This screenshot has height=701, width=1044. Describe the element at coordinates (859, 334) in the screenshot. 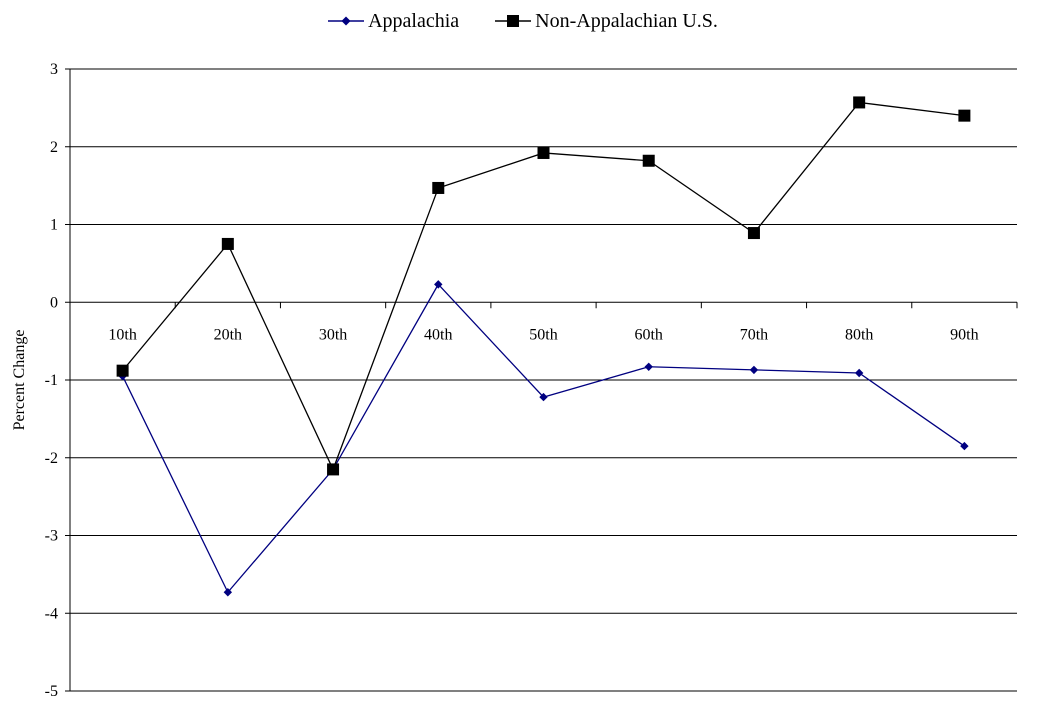

I see `x-category-label: 80th` at that location.